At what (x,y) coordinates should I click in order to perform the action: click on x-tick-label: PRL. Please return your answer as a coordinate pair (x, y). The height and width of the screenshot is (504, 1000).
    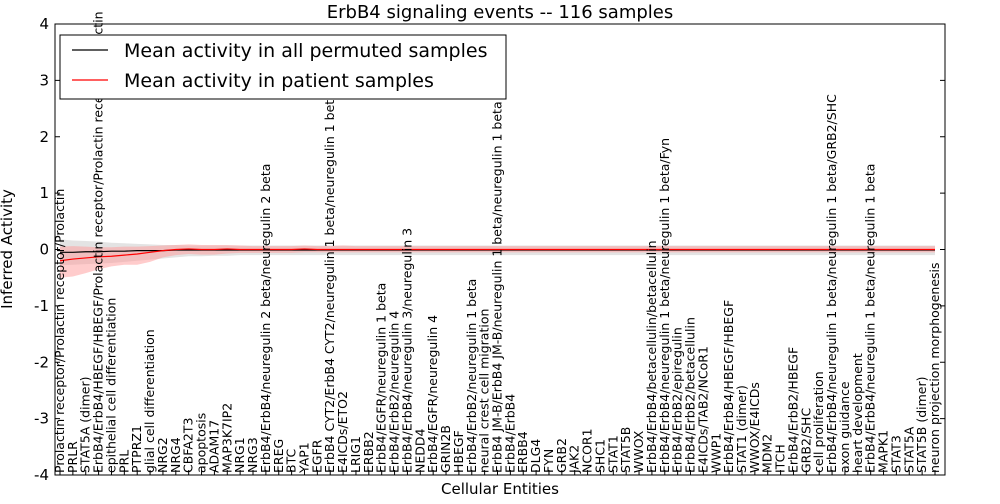
    Looking at the image, I should click on (123, 461).